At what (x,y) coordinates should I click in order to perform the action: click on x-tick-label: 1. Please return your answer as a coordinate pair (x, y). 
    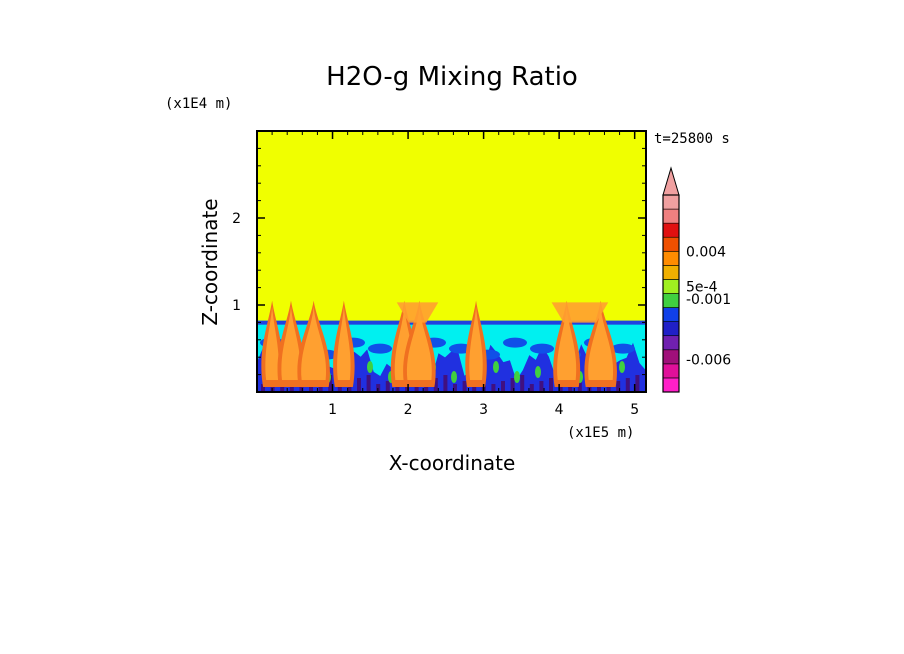
    Looking at the image, I should click on (332, 410).